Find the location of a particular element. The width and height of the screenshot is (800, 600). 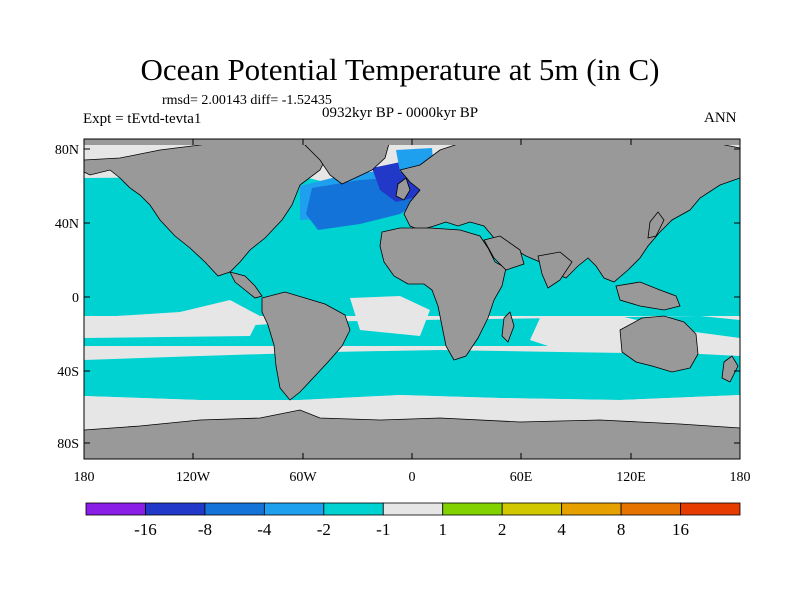

japan is located at coordinates (656, 225).